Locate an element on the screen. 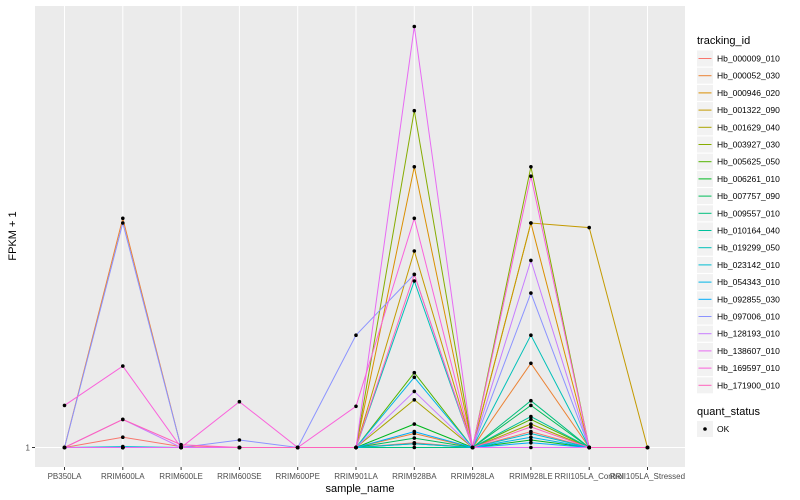  legend-label: Hb_019299_050 is located at coordinates (748, 248).